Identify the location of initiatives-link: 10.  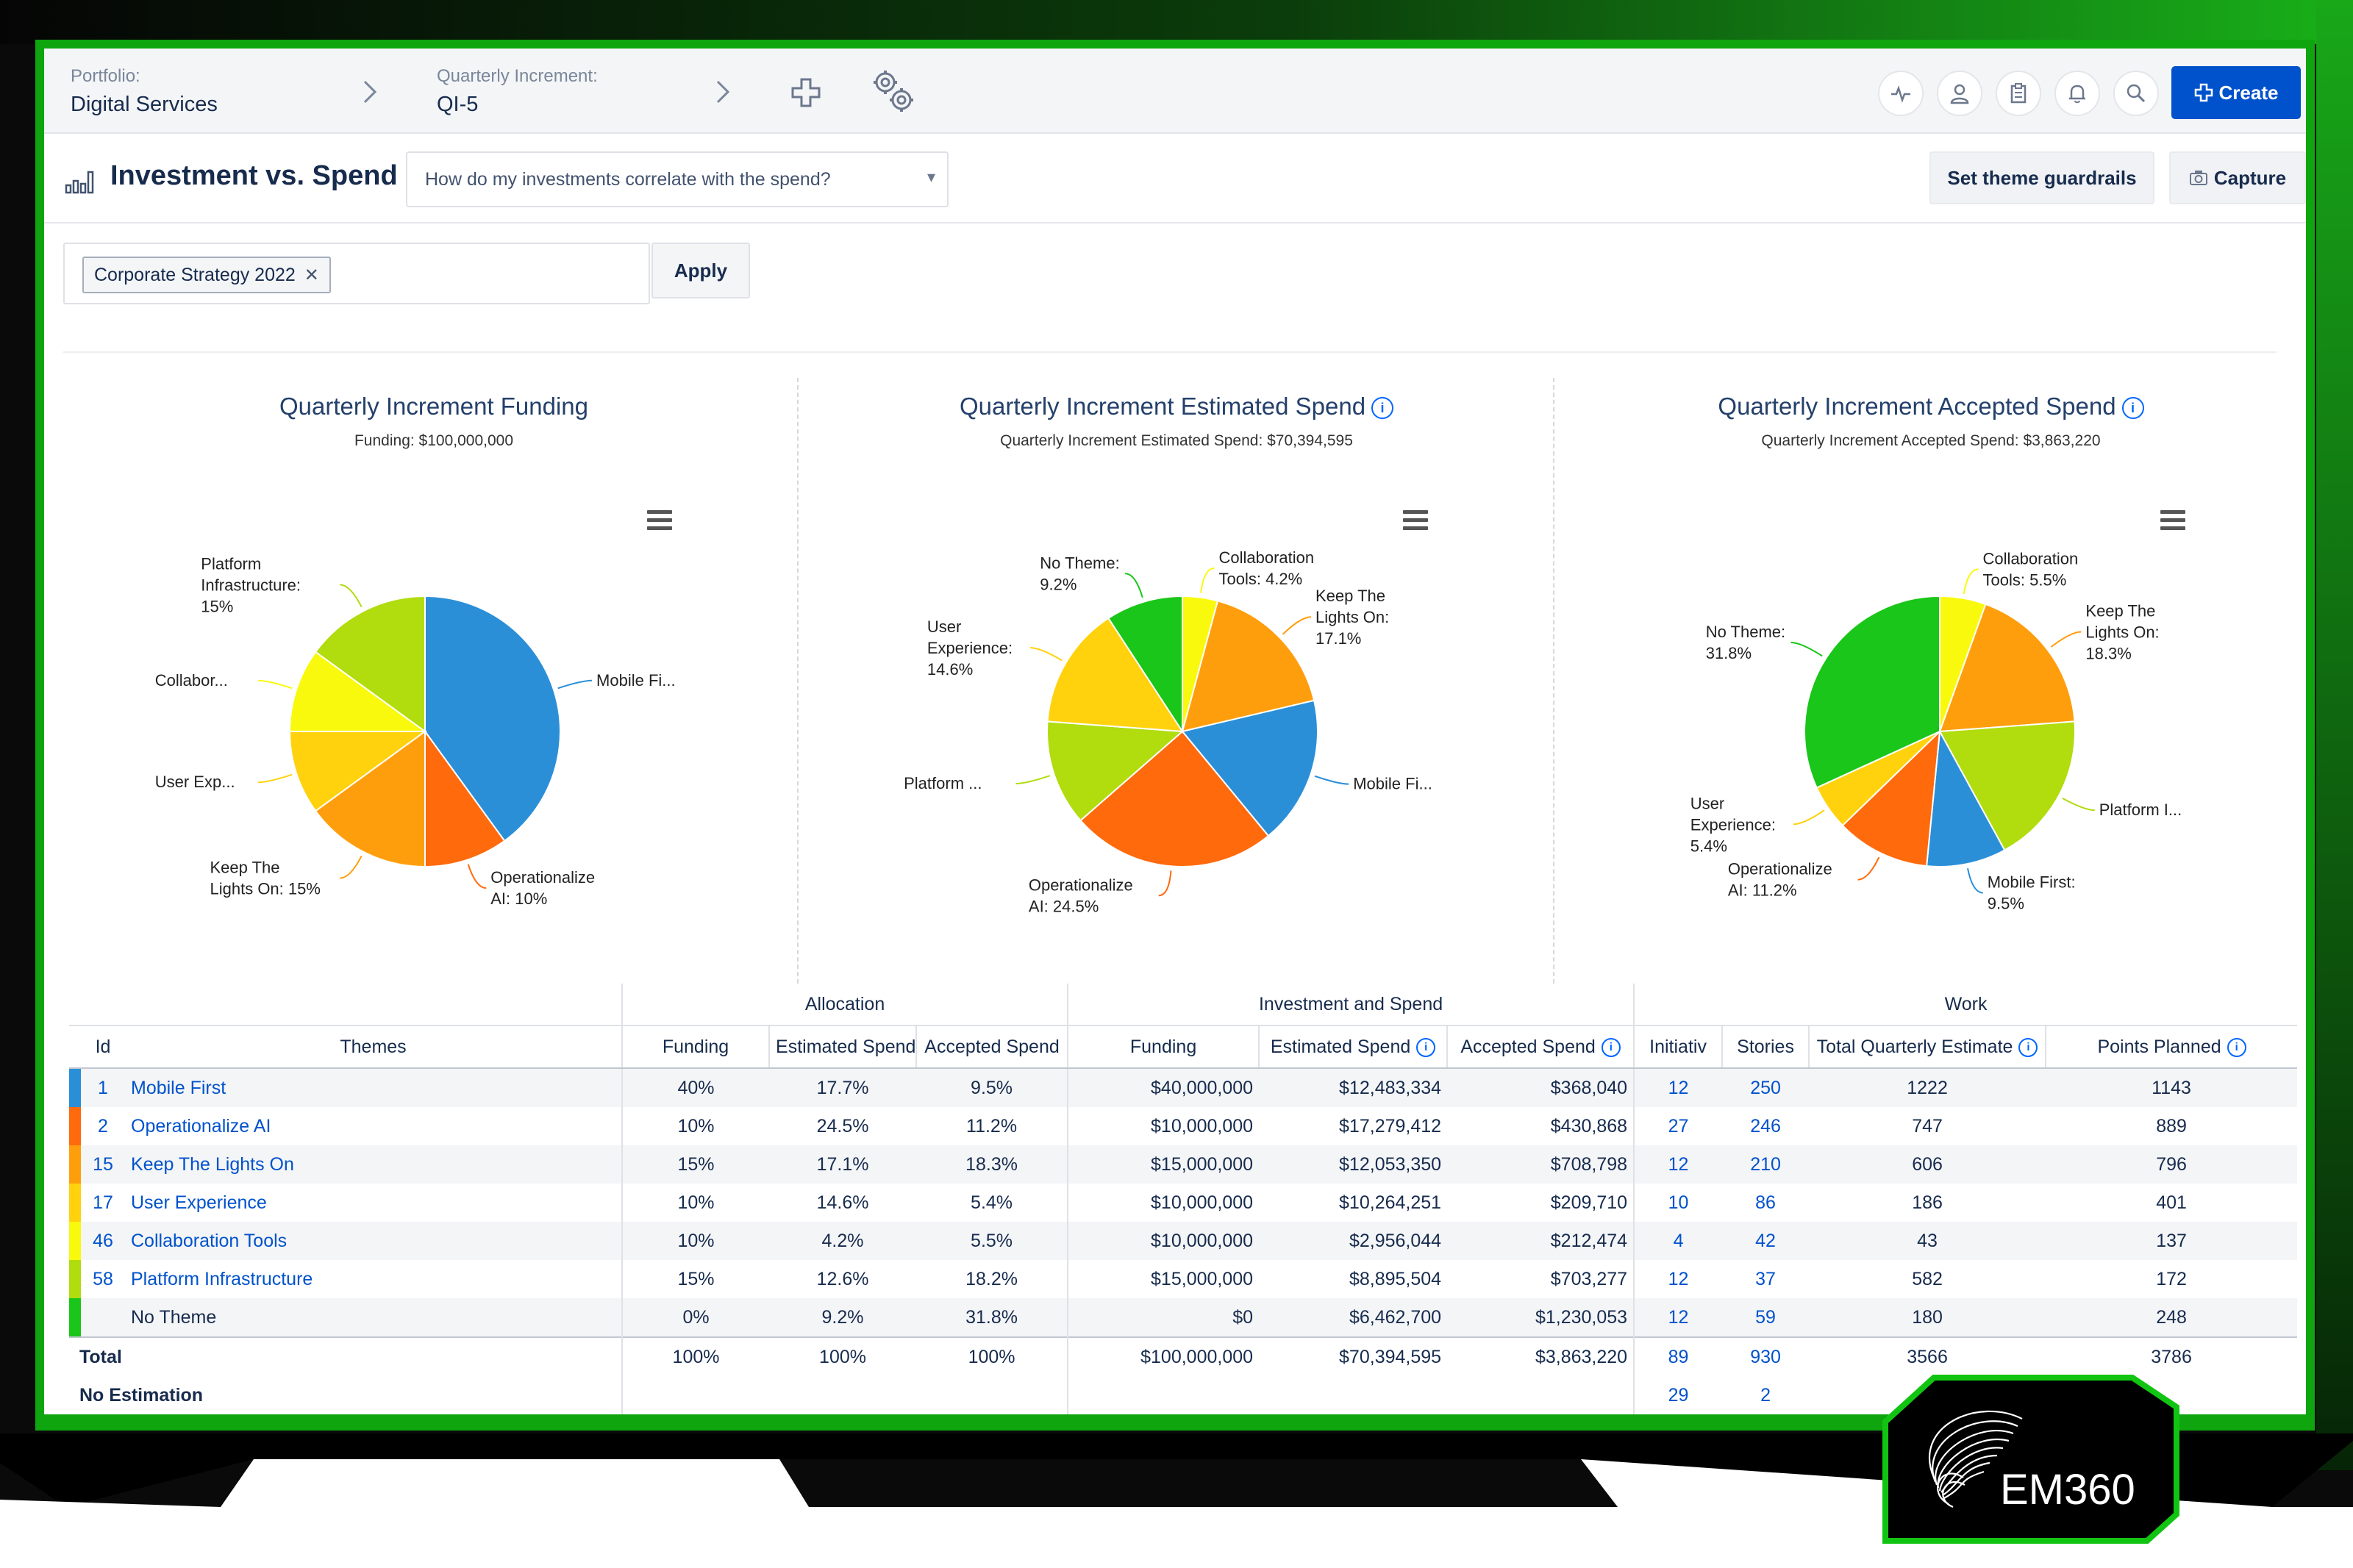
(1678, 1203).